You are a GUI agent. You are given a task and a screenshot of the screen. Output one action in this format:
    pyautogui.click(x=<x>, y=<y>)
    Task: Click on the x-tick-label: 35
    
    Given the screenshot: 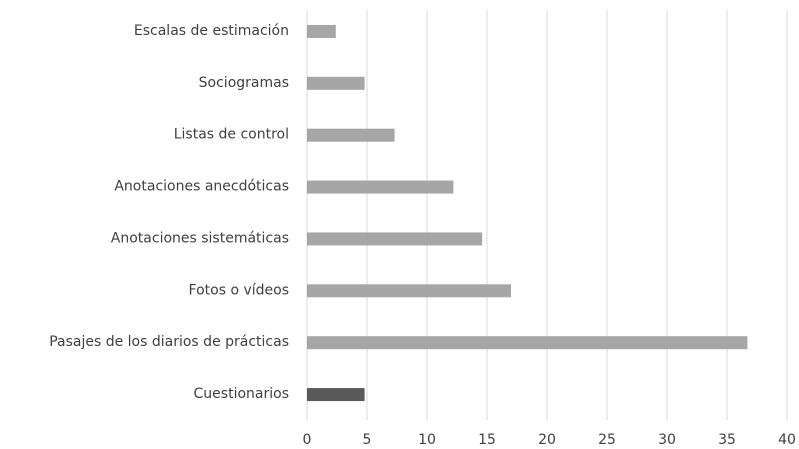 What is the action you would take?
    pyautogui.click(x=727, y=440)
    